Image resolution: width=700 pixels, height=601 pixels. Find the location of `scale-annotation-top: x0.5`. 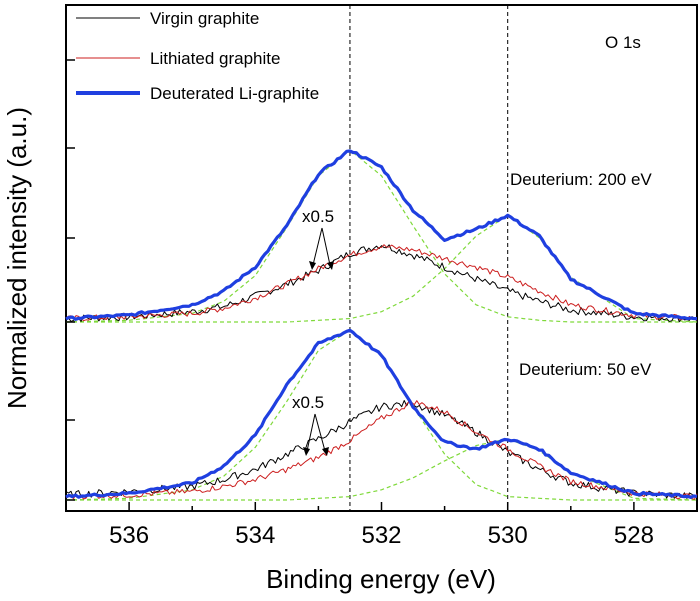

scale-annotation-top: x0.5 is located at coordinates (318, 238).